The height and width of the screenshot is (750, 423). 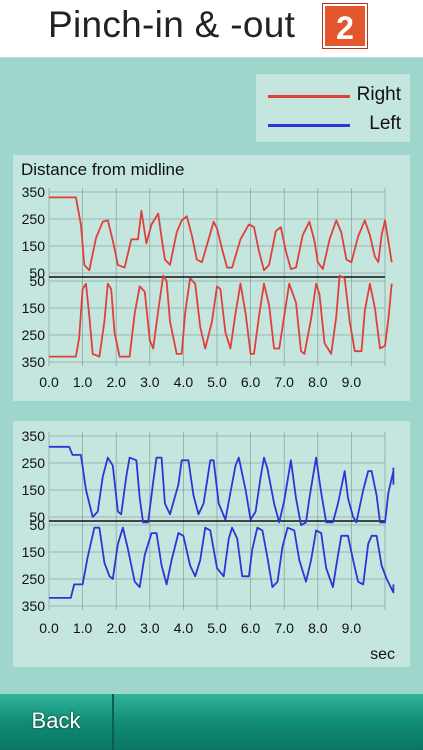 What do you see at coordinates (385, 123) in the screenshot?
I see `legend-left-label: Left` at bounding box center [385, 123].